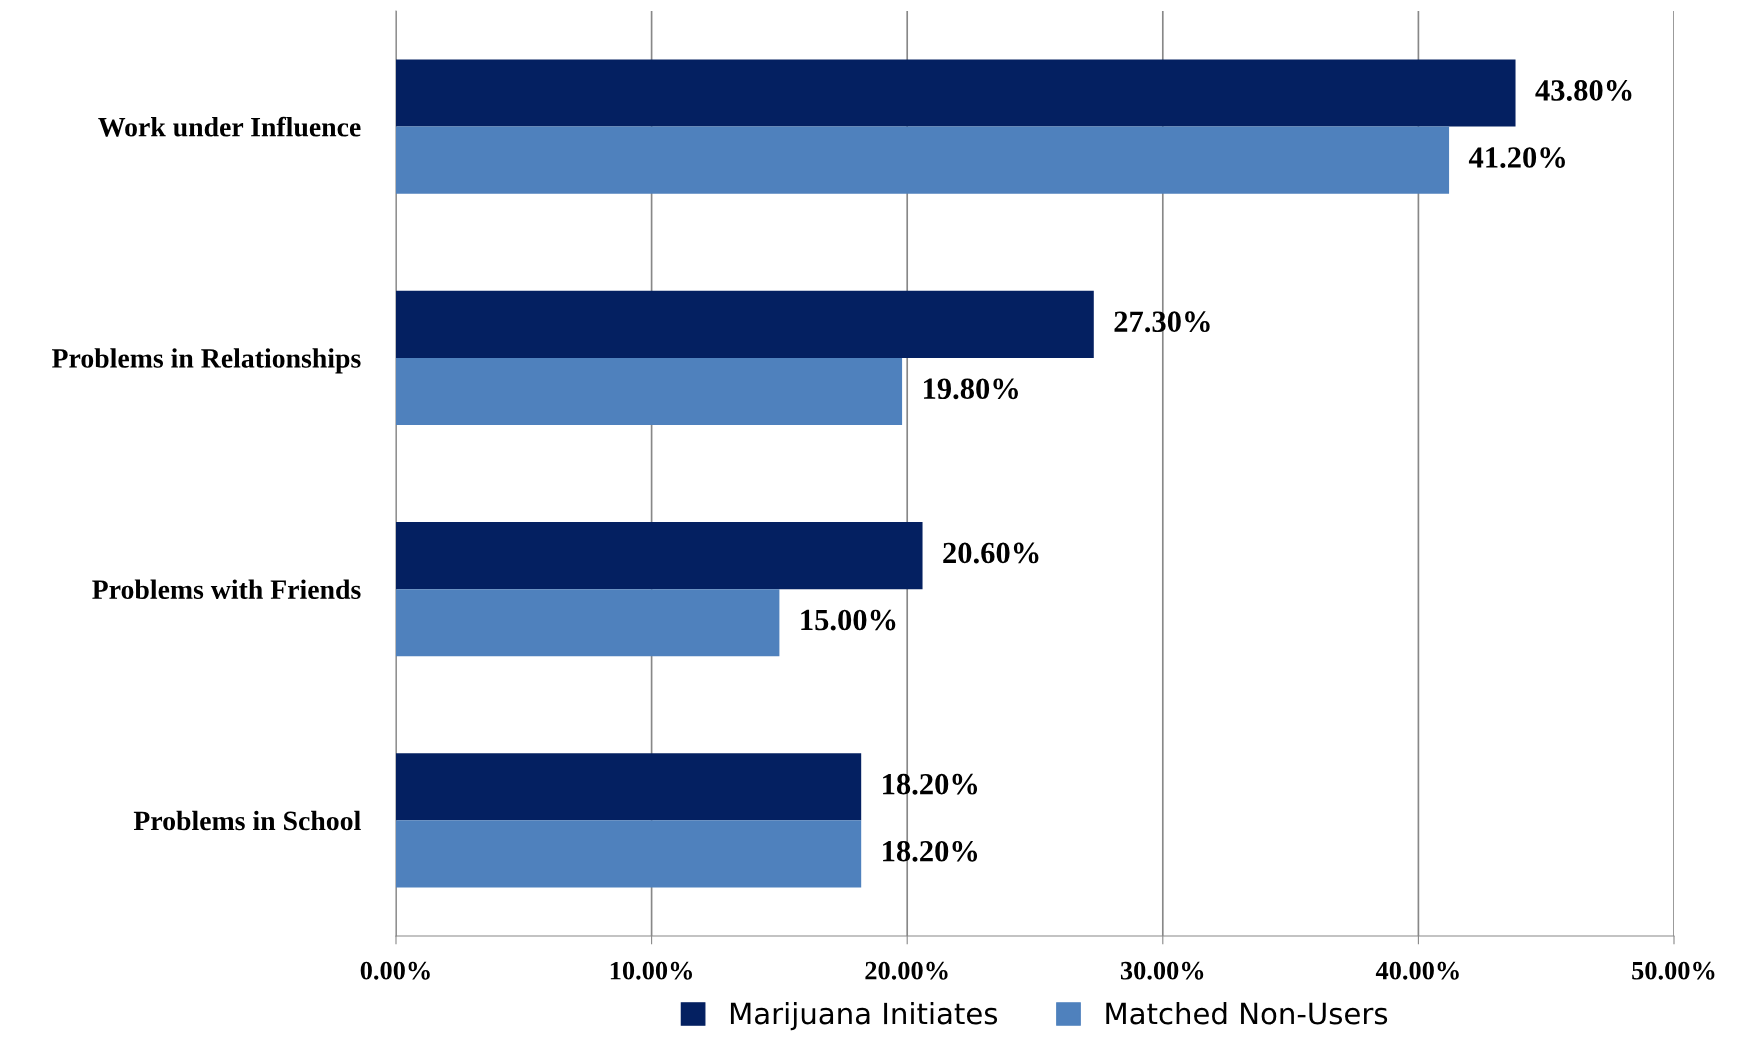 The height and width of the screenshot is (1060, 1741). What do you see at coordinates (906, 970) in the screenshot?
I see `x-tick-label: 20.00%` at bounding box center [906, 970].